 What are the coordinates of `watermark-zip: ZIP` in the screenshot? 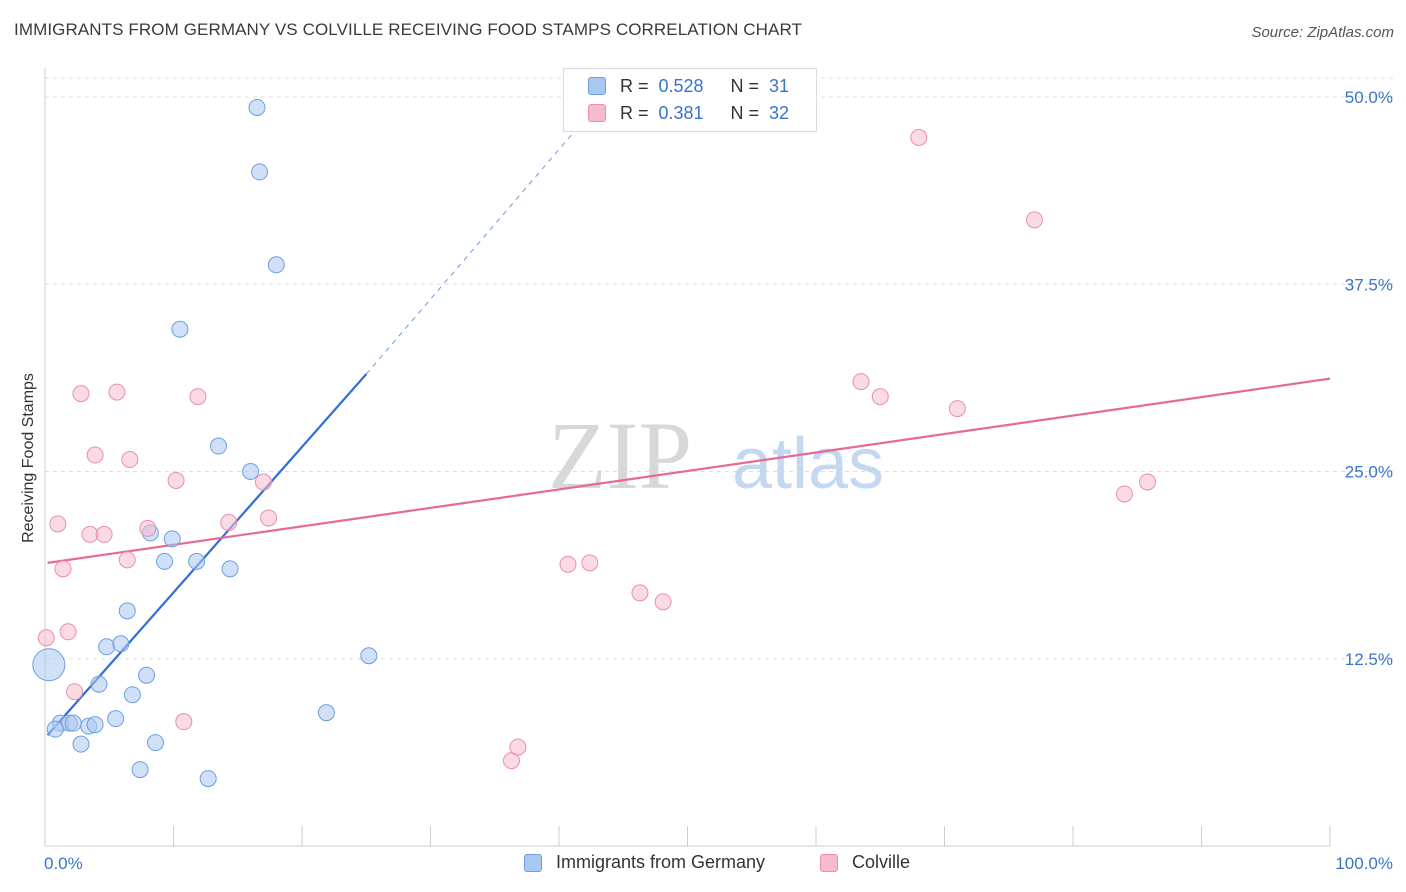 It's located at (620, 455).